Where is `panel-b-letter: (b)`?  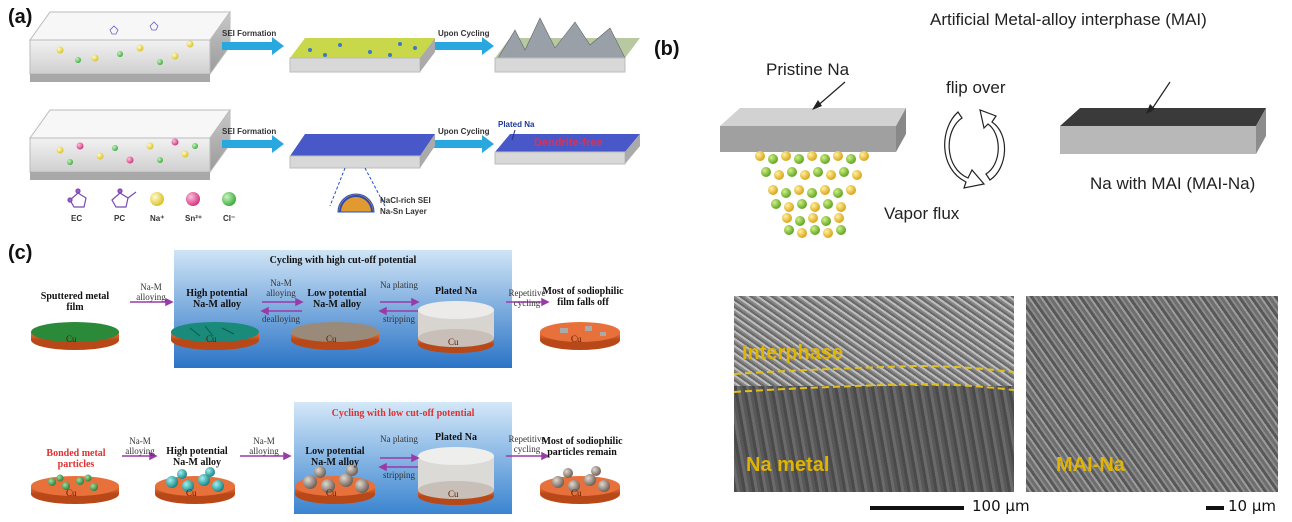
panel-b-letter: (b) is located at coordinates (667, 49).